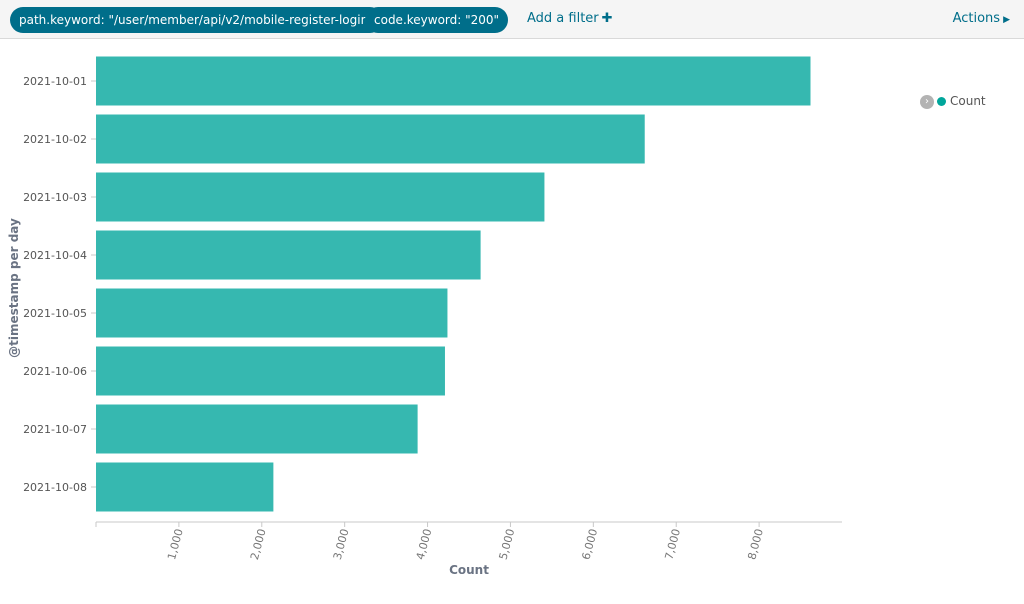 The width and height of the screenshot is (1024, 604). Describe the element at coordinates (55, 197) in the screenshot. I see `y-tick-label: 2021-10-03` at that location.